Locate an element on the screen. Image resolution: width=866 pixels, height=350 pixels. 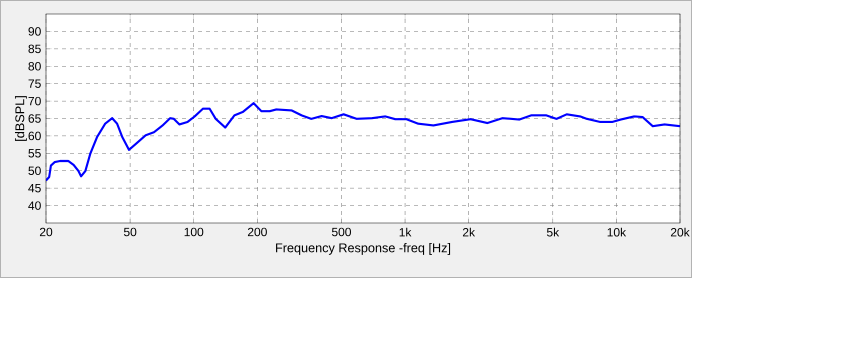
x-tick-label: 20k is located at coordinates (680, 232).